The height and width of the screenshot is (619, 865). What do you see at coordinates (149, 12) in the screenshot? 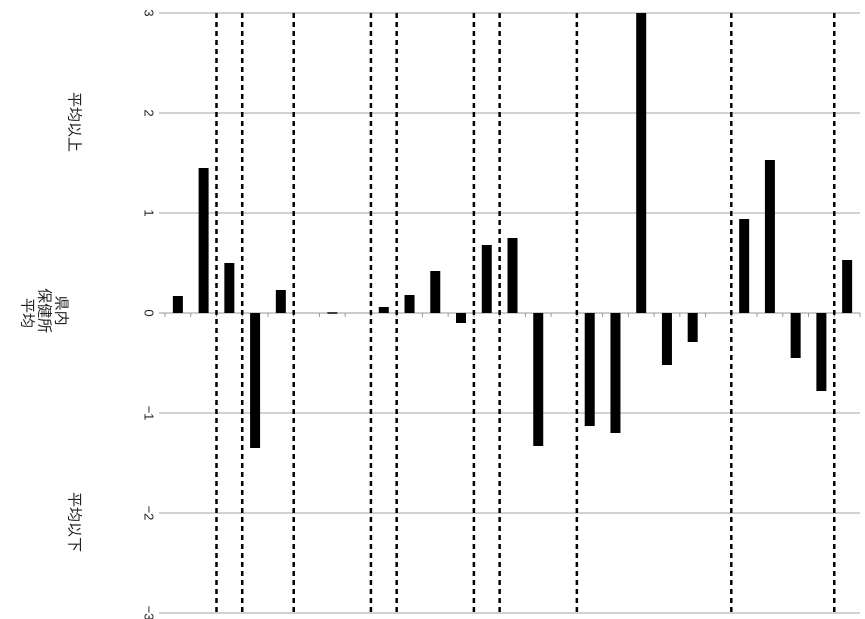
I see `y-tick-label: 3` at bounding box center [149, 12].